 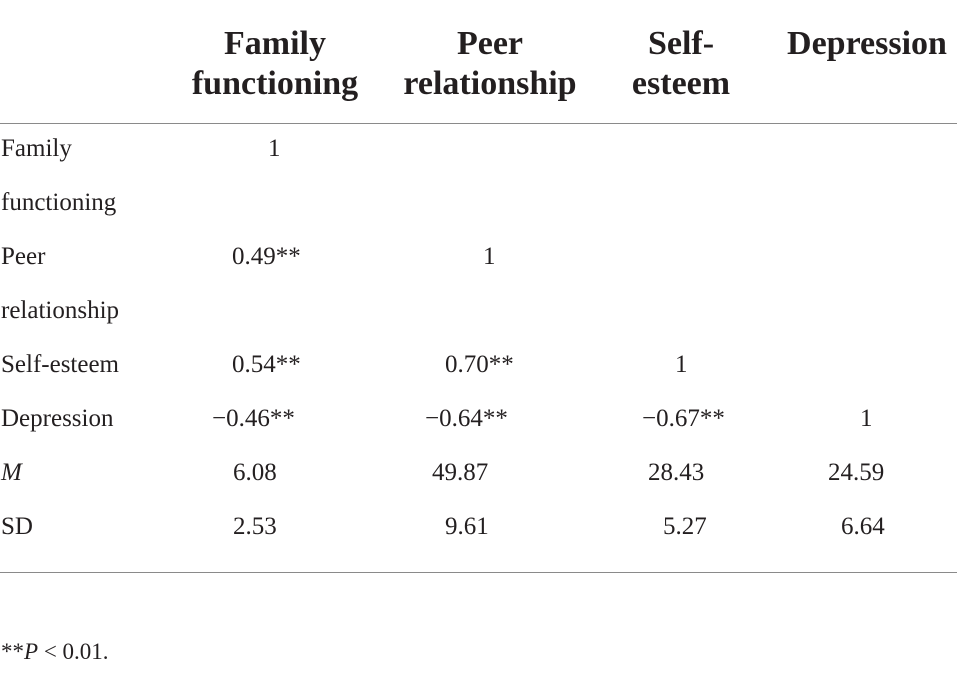 I want to click on table-cell: −0.46**, so click(x=253, y=418).